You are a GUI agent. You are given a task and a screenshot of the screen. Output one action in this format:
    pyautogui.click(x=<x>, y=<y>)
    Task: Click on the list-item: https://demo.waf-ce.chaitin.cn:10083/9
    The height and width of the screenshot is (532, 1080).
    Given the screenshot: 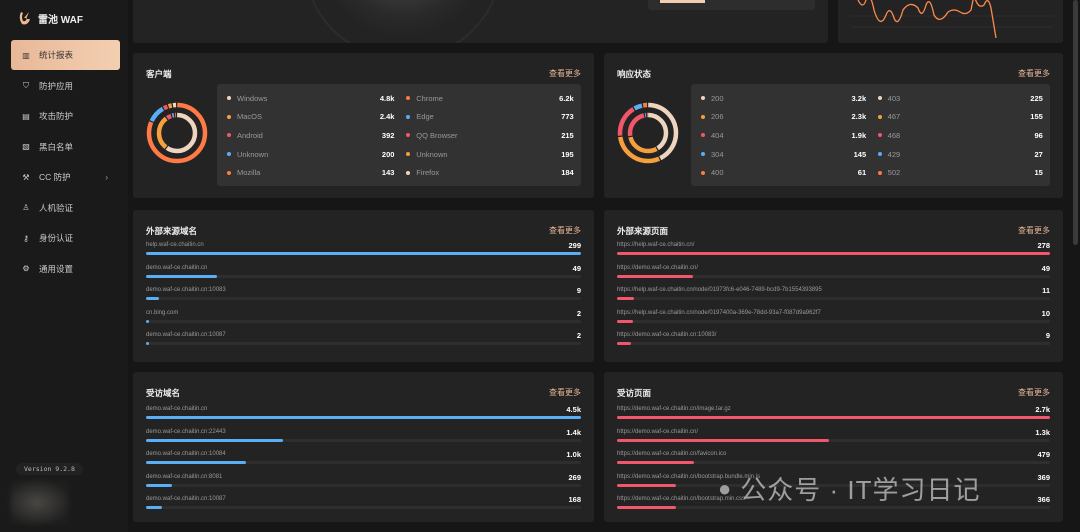 What is the action you would take?
    pyautogui.click(x=833, y=341)
    